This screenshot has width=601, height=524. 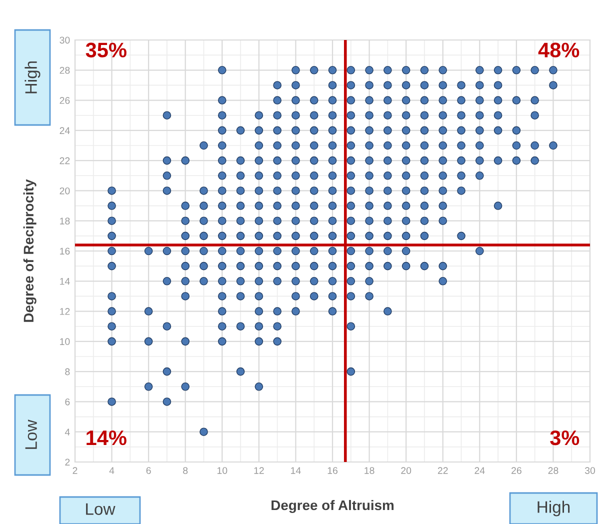 I want to click on y-tick-label: 18, so click(x=65, y=221).